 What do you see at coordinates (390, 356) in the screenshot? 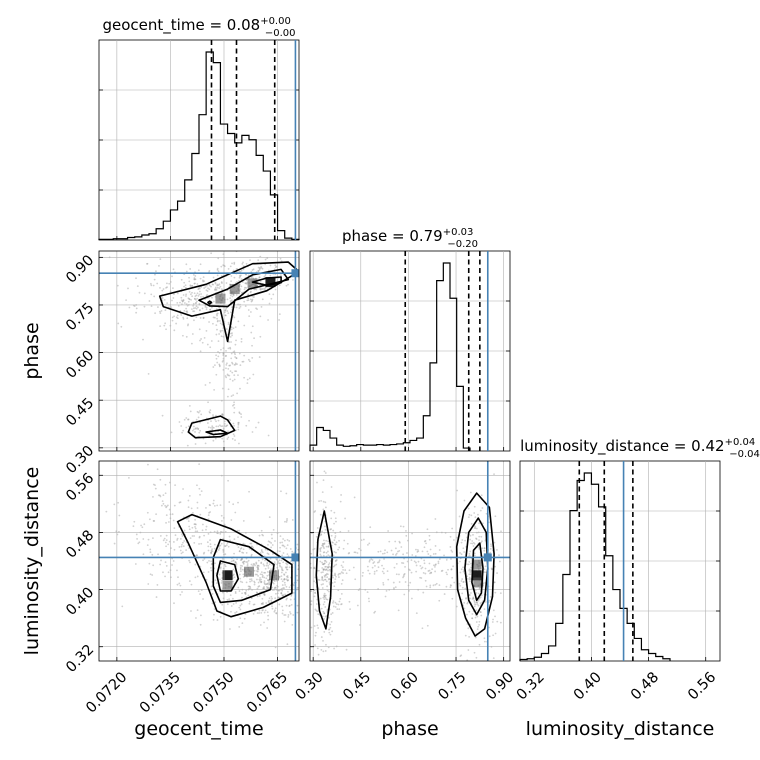
I see `histogram-phase` at bounding box center [390, 356].